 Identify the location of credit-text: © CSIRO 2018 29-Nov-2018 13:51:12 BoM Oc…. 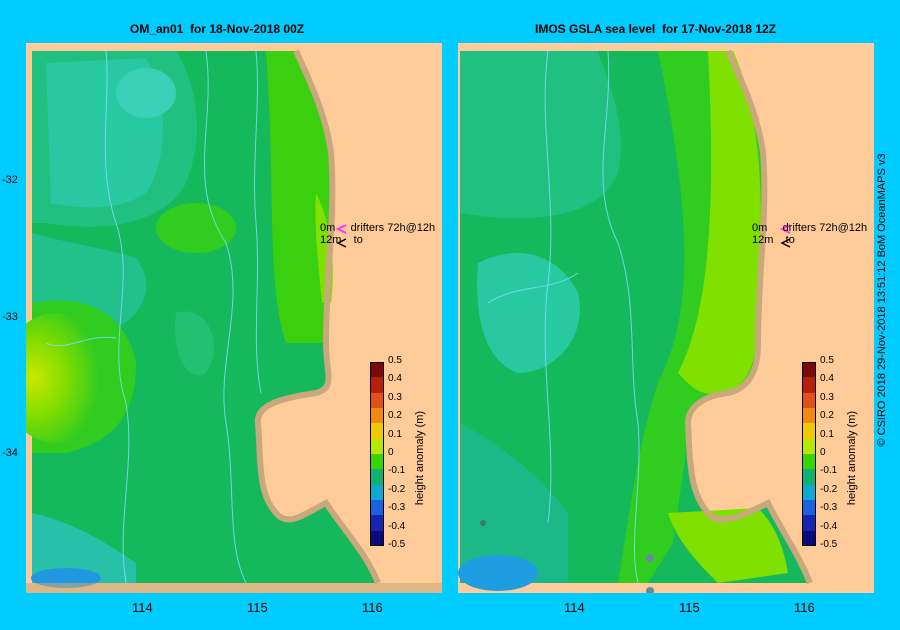
(882, 300).